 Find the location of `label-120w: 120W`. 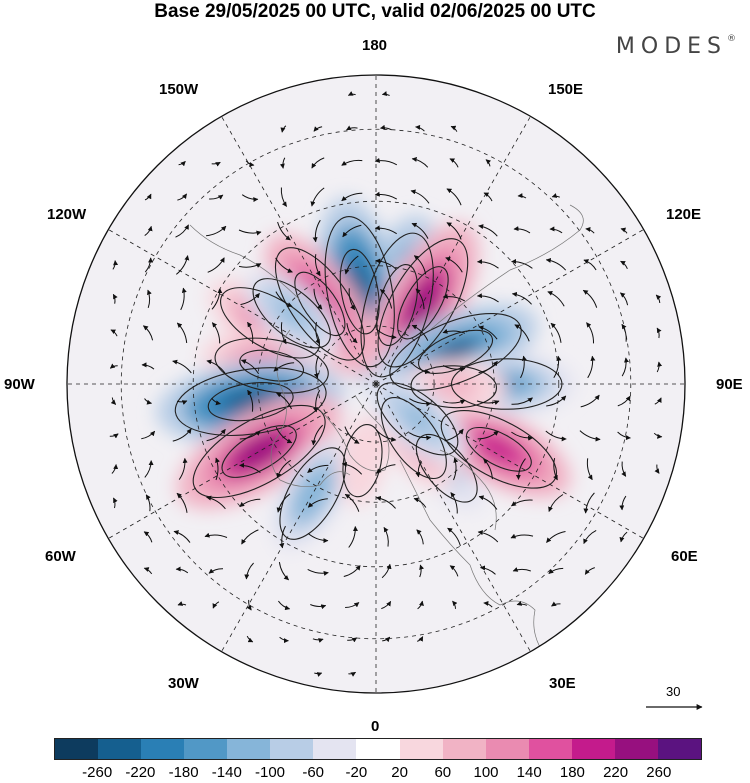

label-120w: 120W is located at coordinates (67, 214).